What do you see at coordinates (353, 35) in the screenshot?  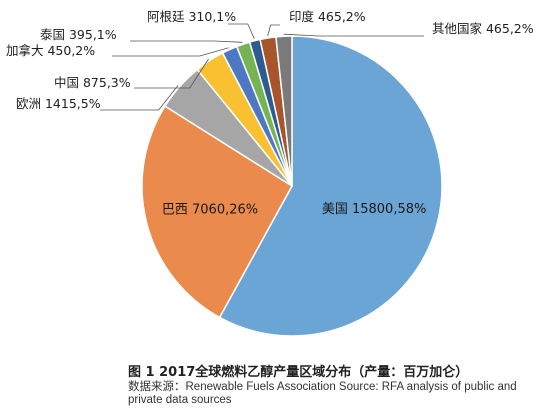 I see `leader-line-others` at bounding box center [353, 35].